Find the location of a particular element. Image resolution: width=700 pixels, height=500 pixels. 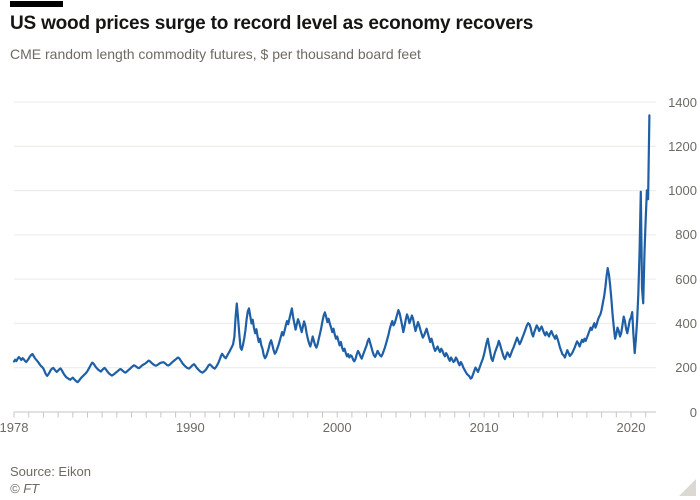

x-axis-tick-label: 1978 is located at coordinates (14, 427).